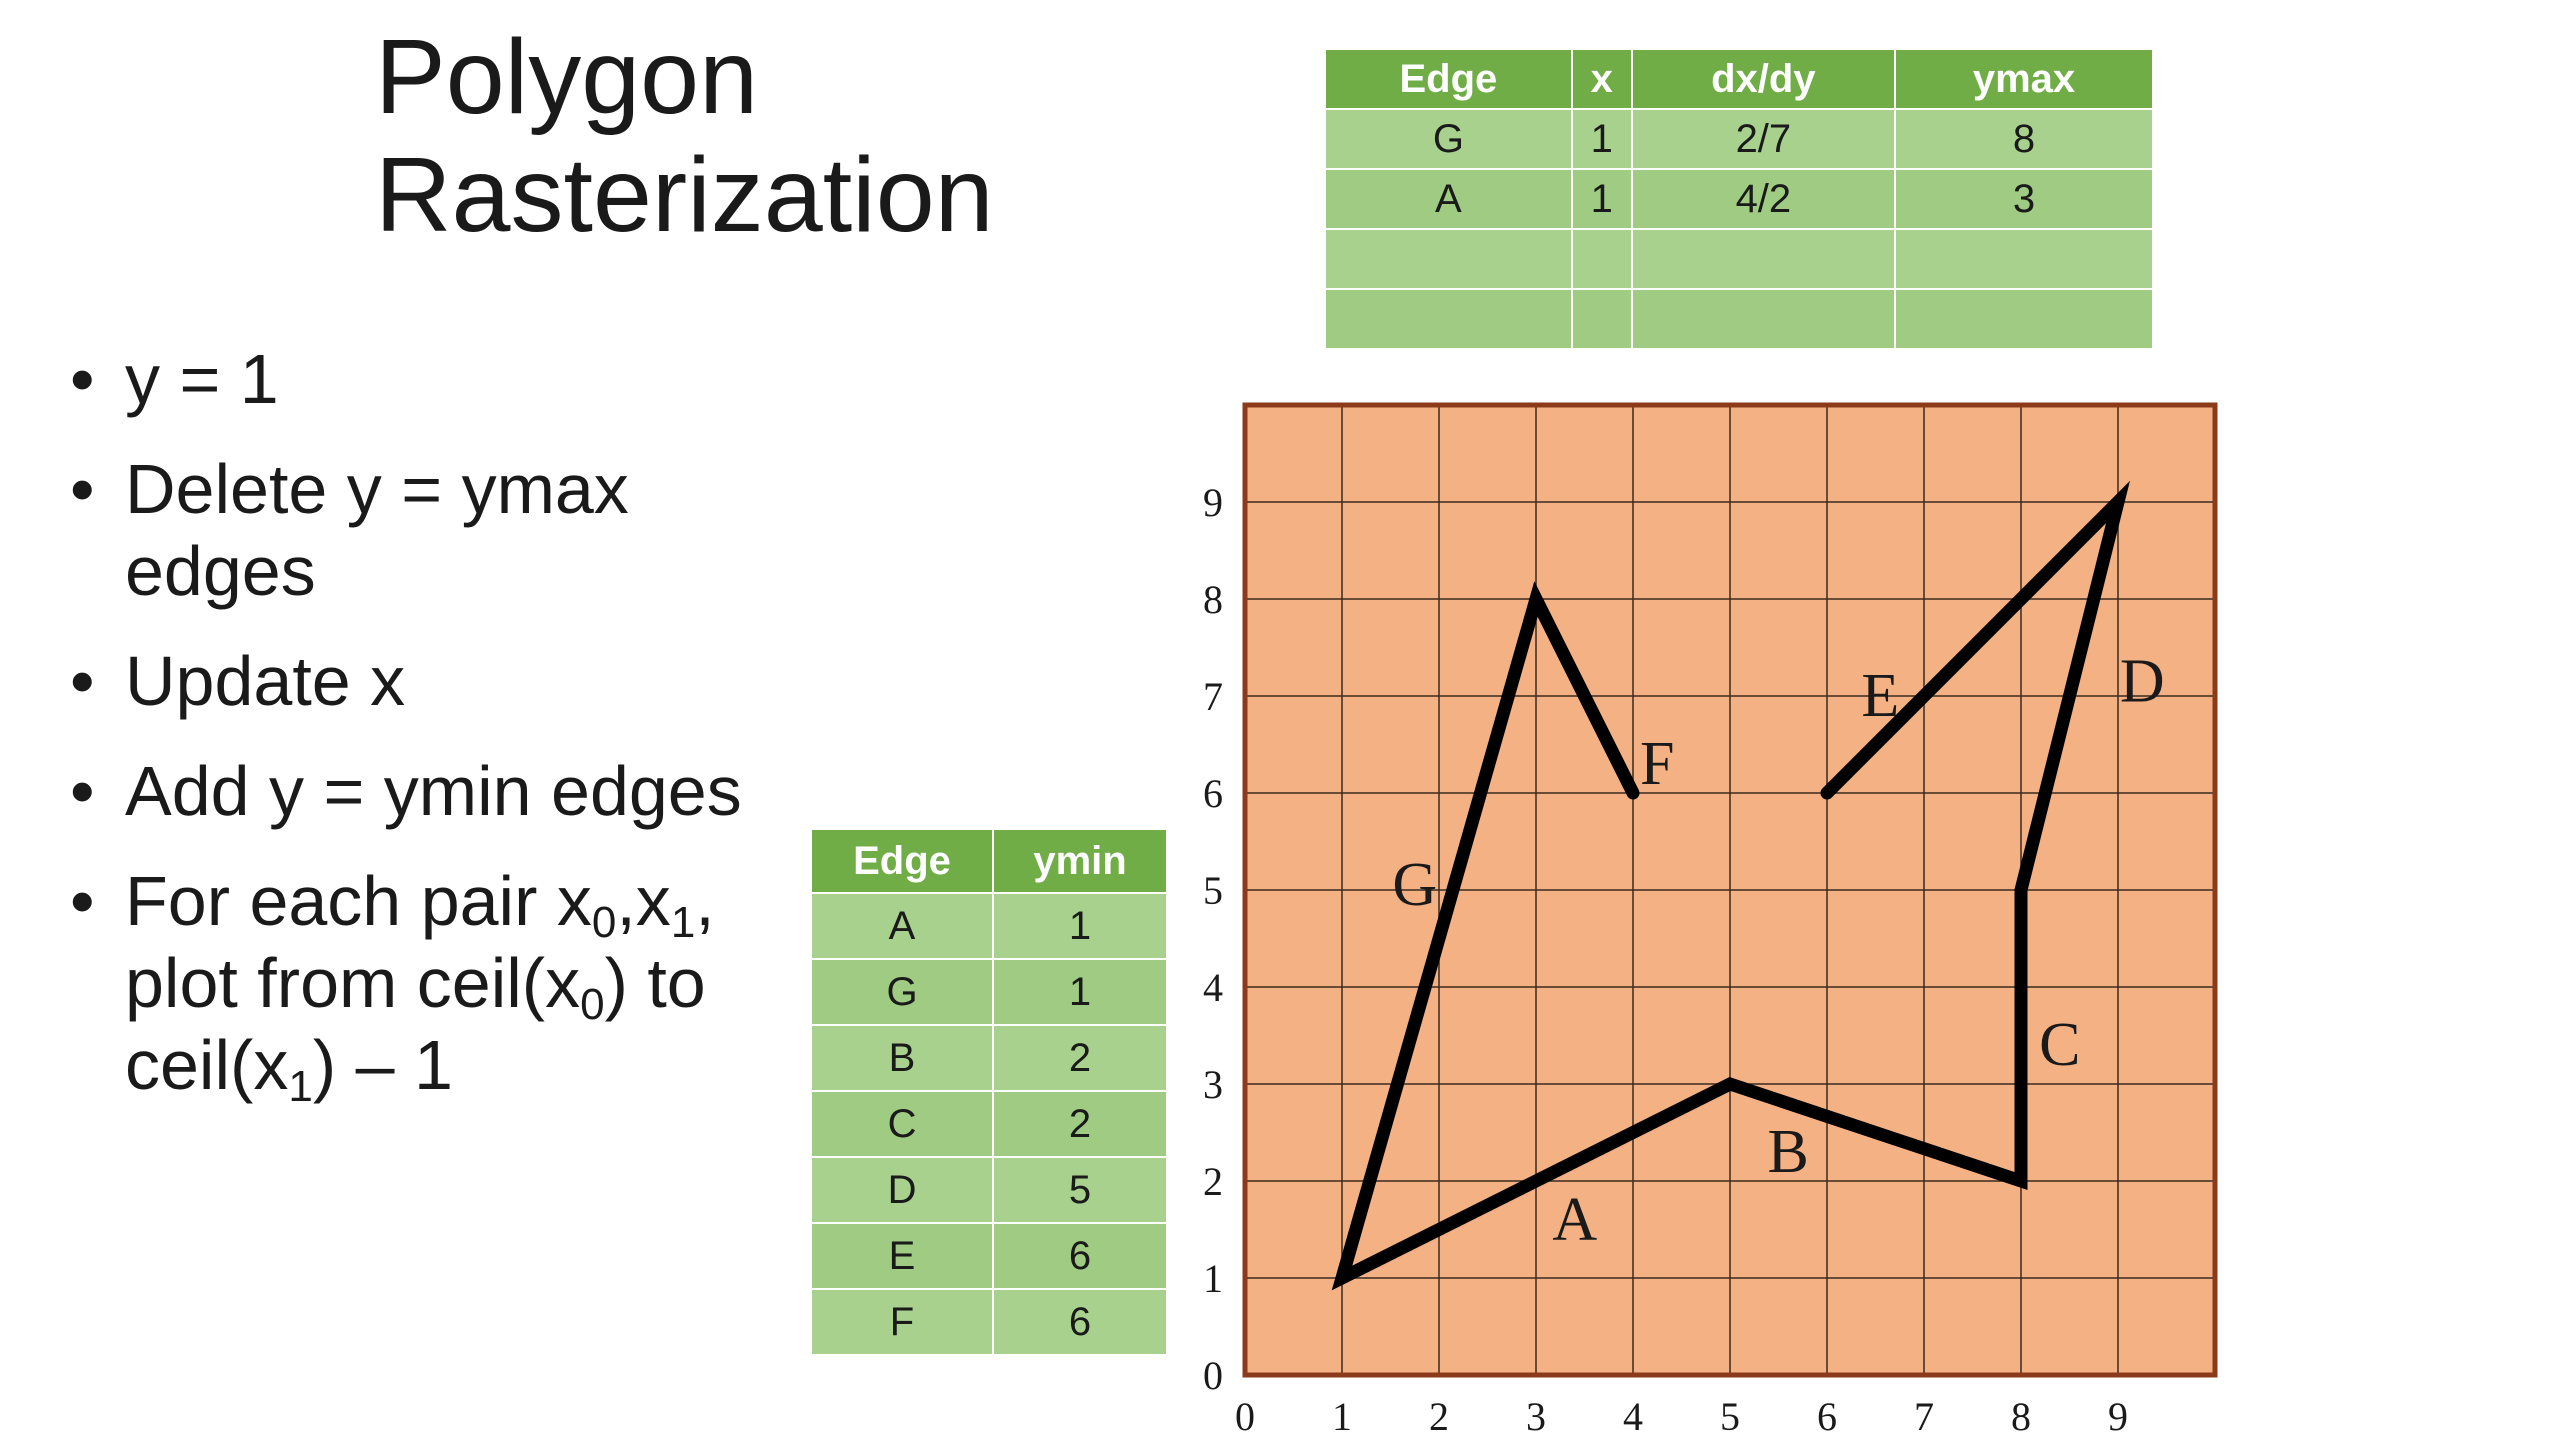  Describe the element at coordinates (2142, 681) in the screenshot. I see `edge-label: D` at that location.